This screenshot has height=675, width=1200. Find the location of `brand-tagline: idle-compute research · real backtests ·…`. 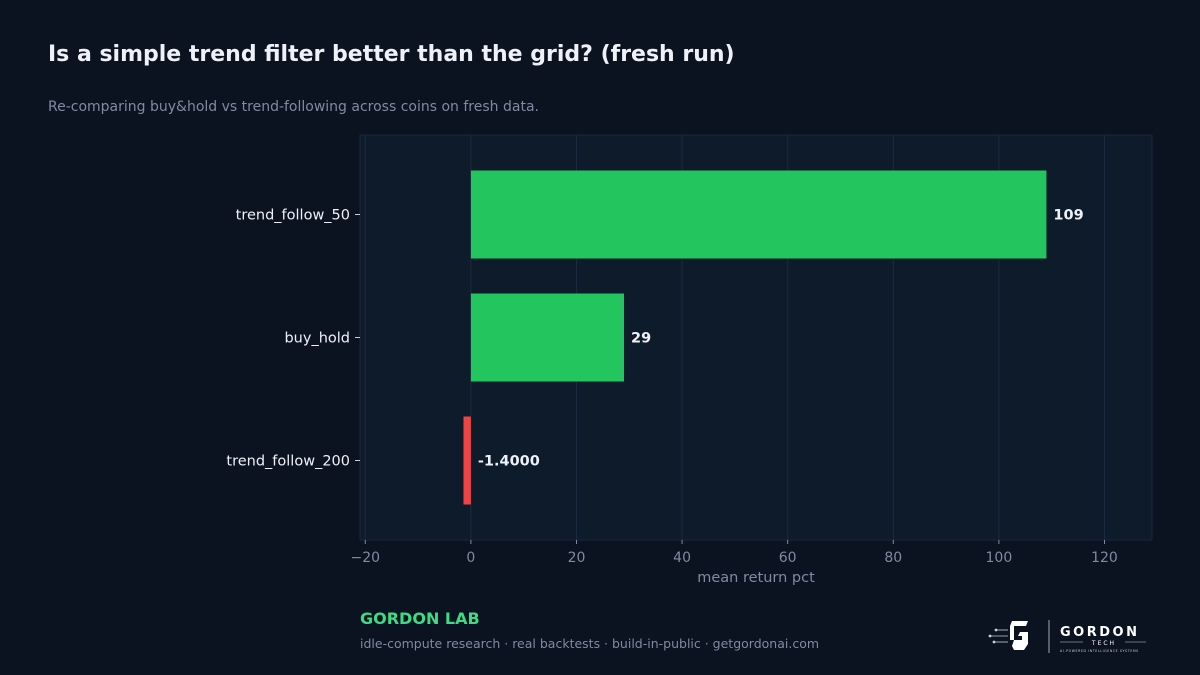

brand-tagline: idle-compute research · real backtests ·… is located at coordinates (590, 643).